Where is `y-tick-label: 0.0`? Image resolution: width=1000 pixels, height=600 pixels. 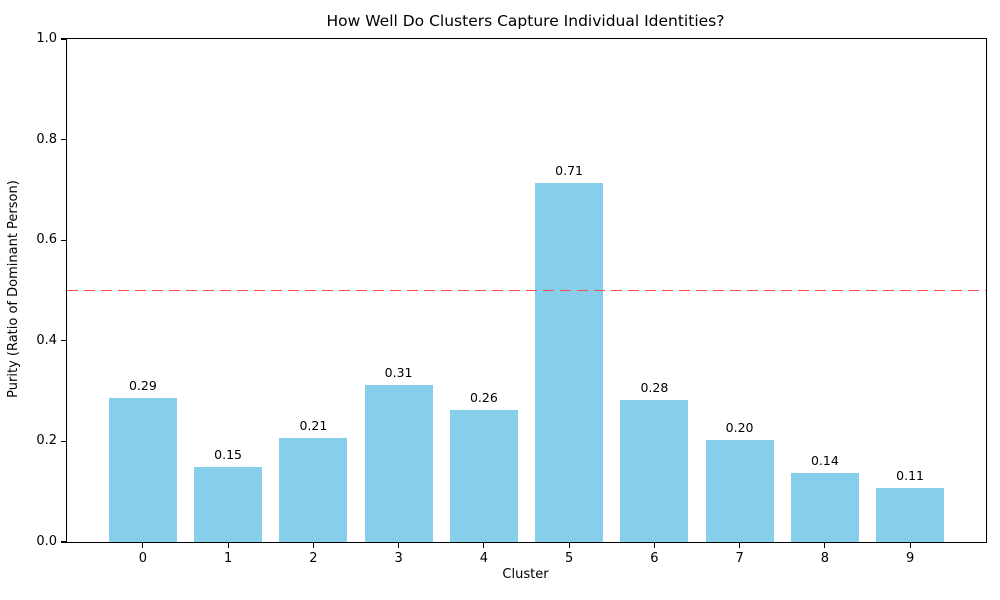
y-tick-label: 0.0 is located at coordinates (46, 542).